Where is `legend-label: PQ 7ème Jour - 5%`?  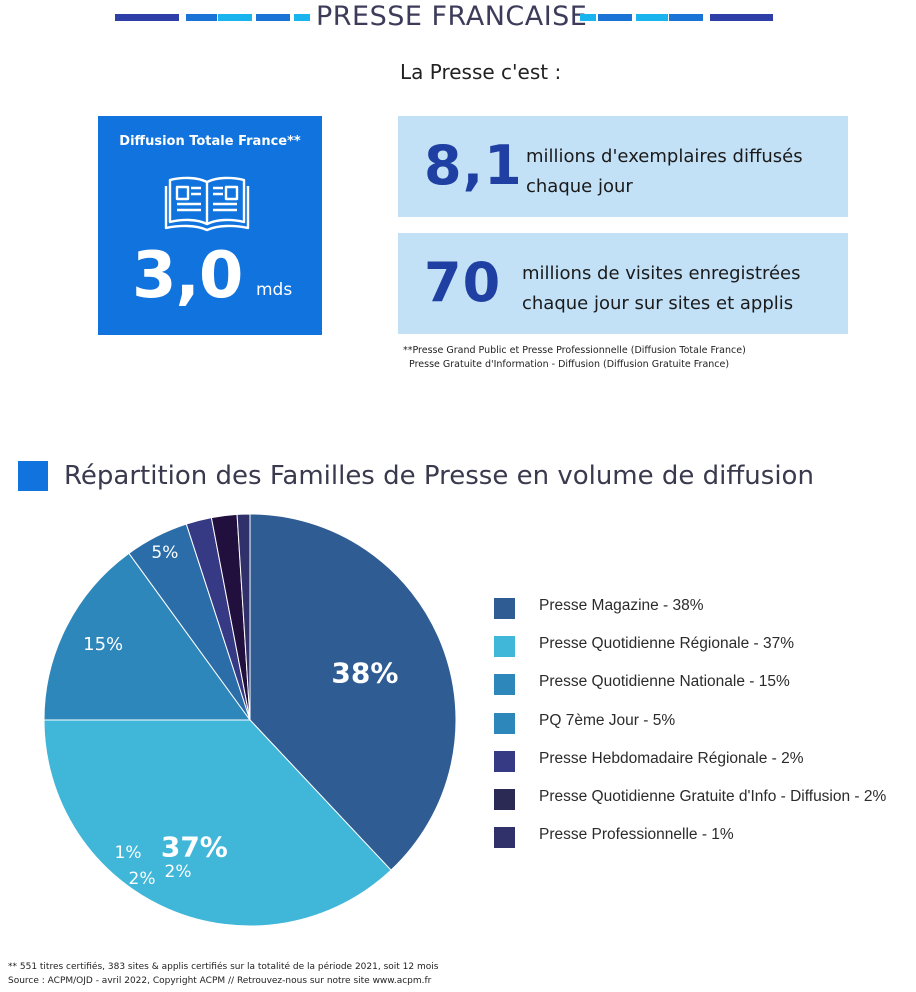 legend-label: PQ 7ème Jour - 5% is located at coordinates (607, 720).